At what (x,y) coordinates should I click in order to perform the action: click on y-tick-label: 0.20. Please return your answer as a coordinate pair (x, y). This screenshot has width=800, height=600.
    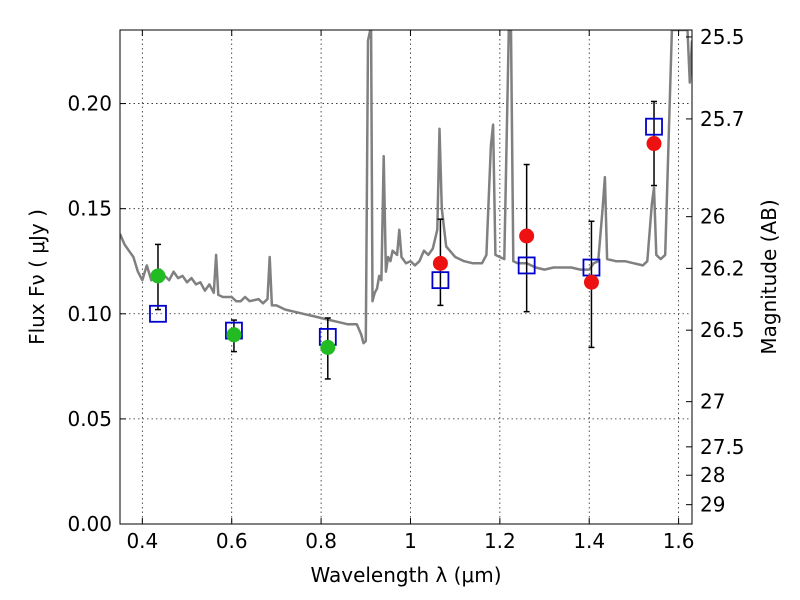
    Looking at the image, I should click on (89, 104).